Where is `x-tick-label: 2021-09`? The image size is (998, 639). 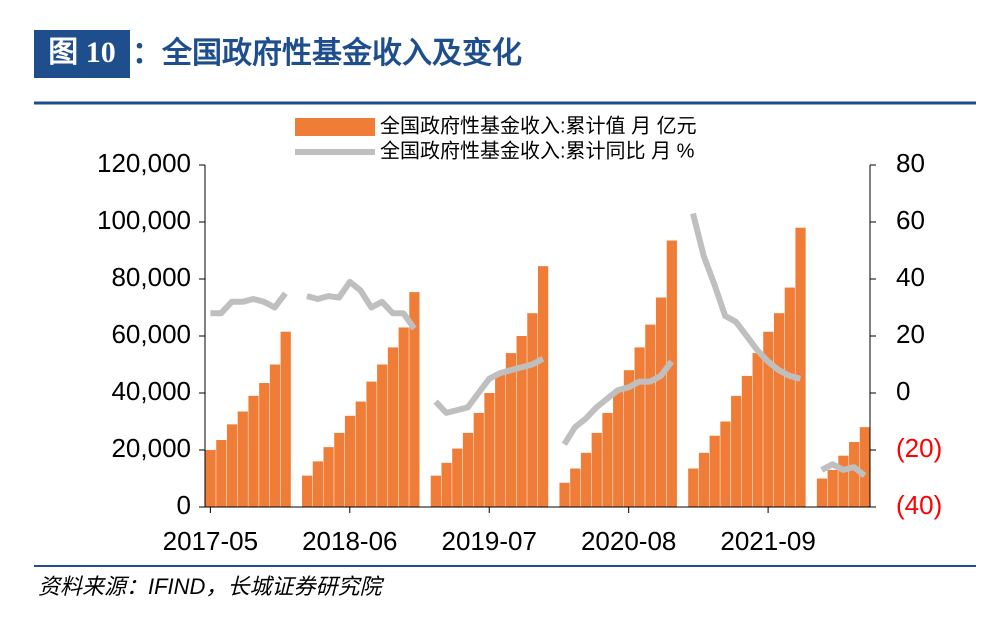 x-tick-label: 2021-09 is located at coordinates (767, 541).